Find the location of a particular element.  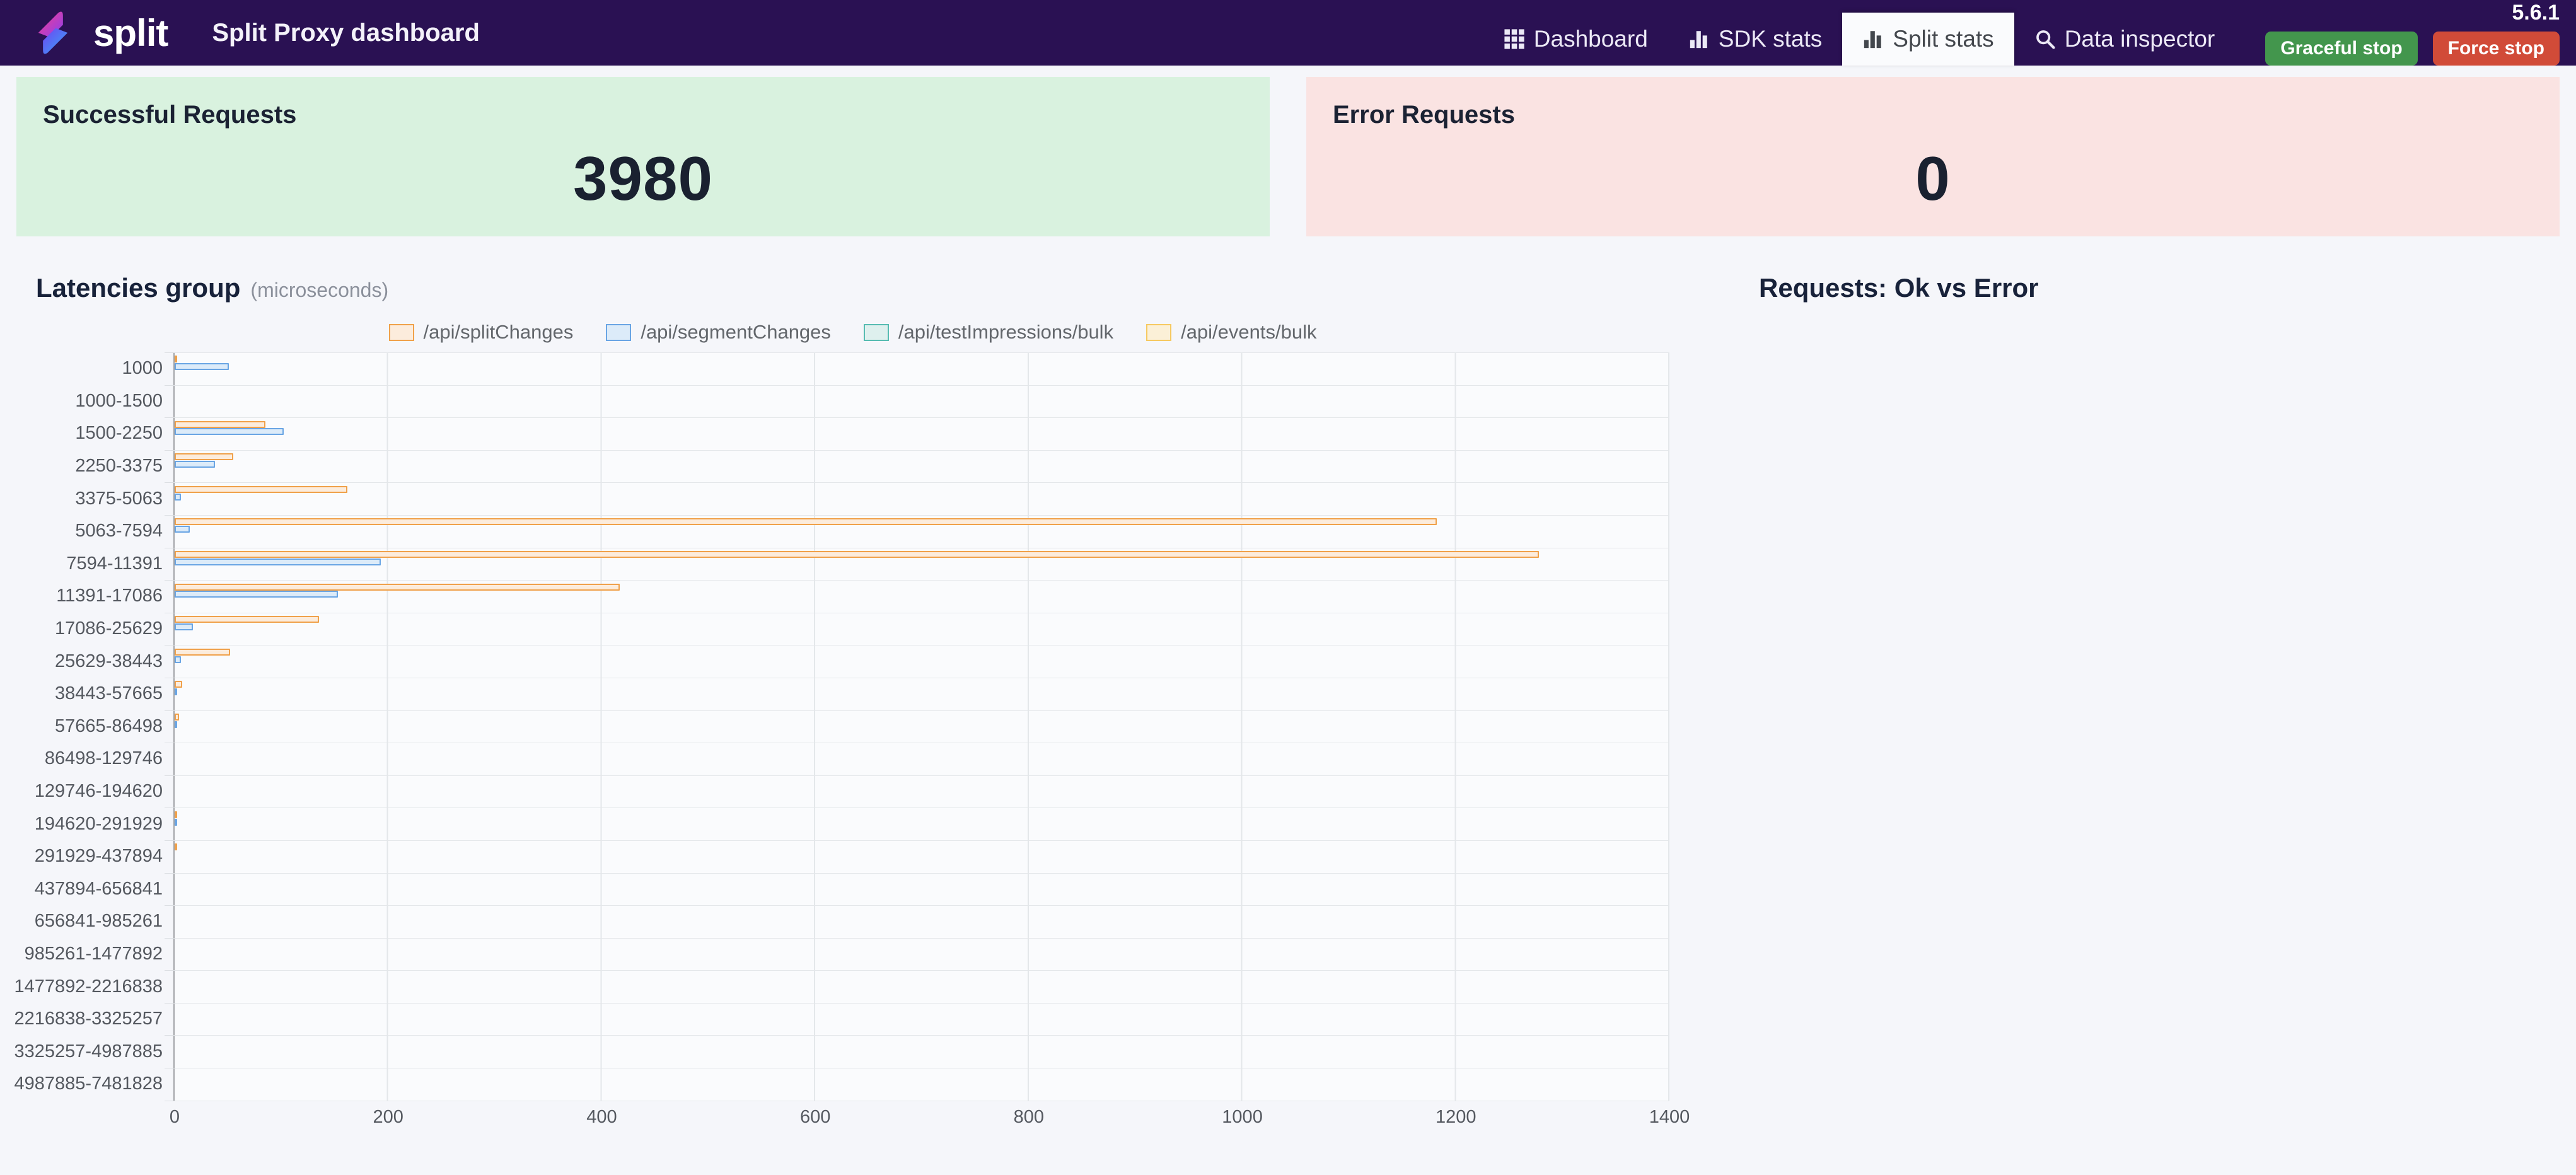

graceful-stop-button: Graceful stop is located at coordinates (2341, 49).